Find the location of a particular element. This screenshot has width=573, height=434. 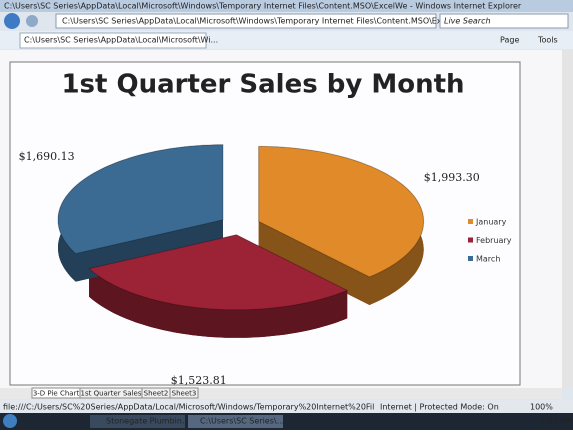

forward-button is located at coordinates (32, 21).